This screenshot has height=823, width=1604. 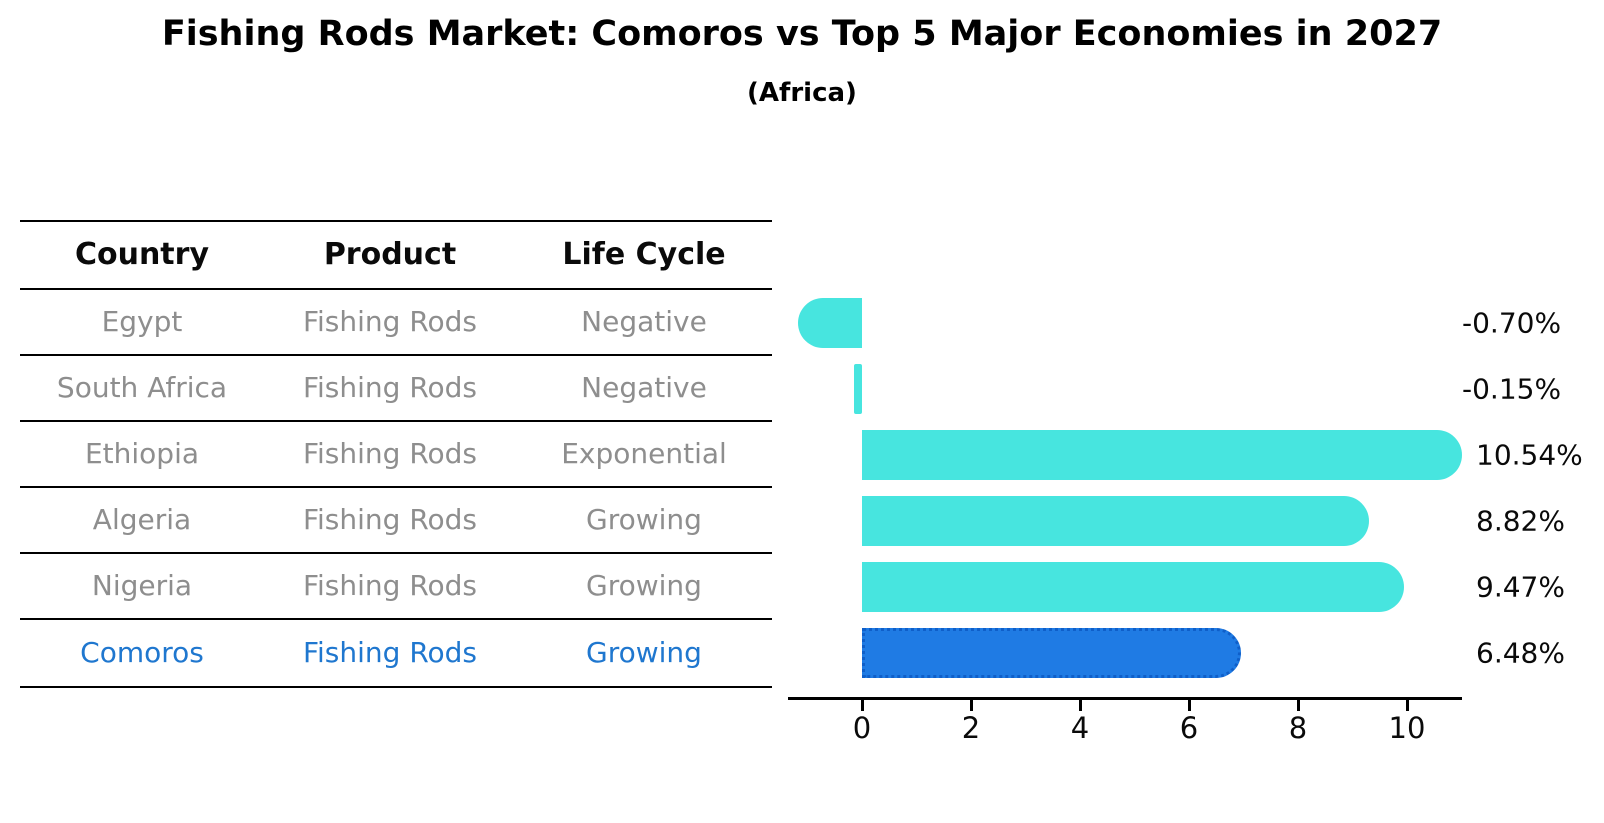 I want to click on x-tick-label-4: 4, so click(x=1080, y=728).